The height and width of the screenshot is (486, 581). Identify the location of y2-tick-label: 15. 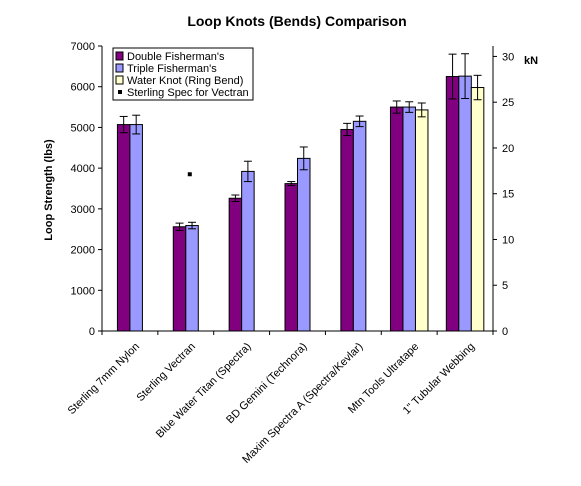
(508, 195).